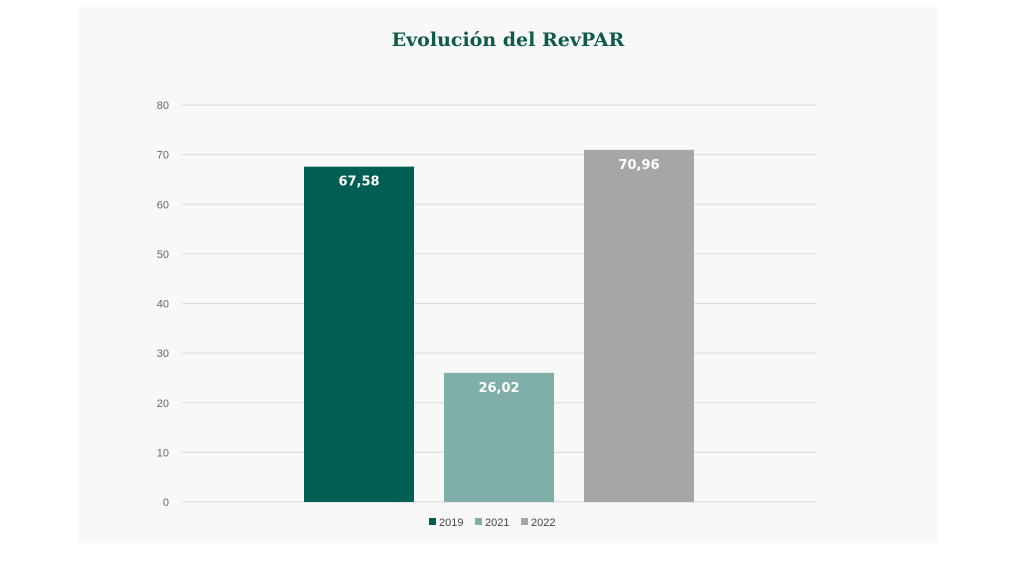 Image resolution: width=1016 pixels, height=571 pixels. What do you see at coordinates (163, 205) in the screenshot?
I see `y-tick-label: 60` at bounding box center [163, 205].